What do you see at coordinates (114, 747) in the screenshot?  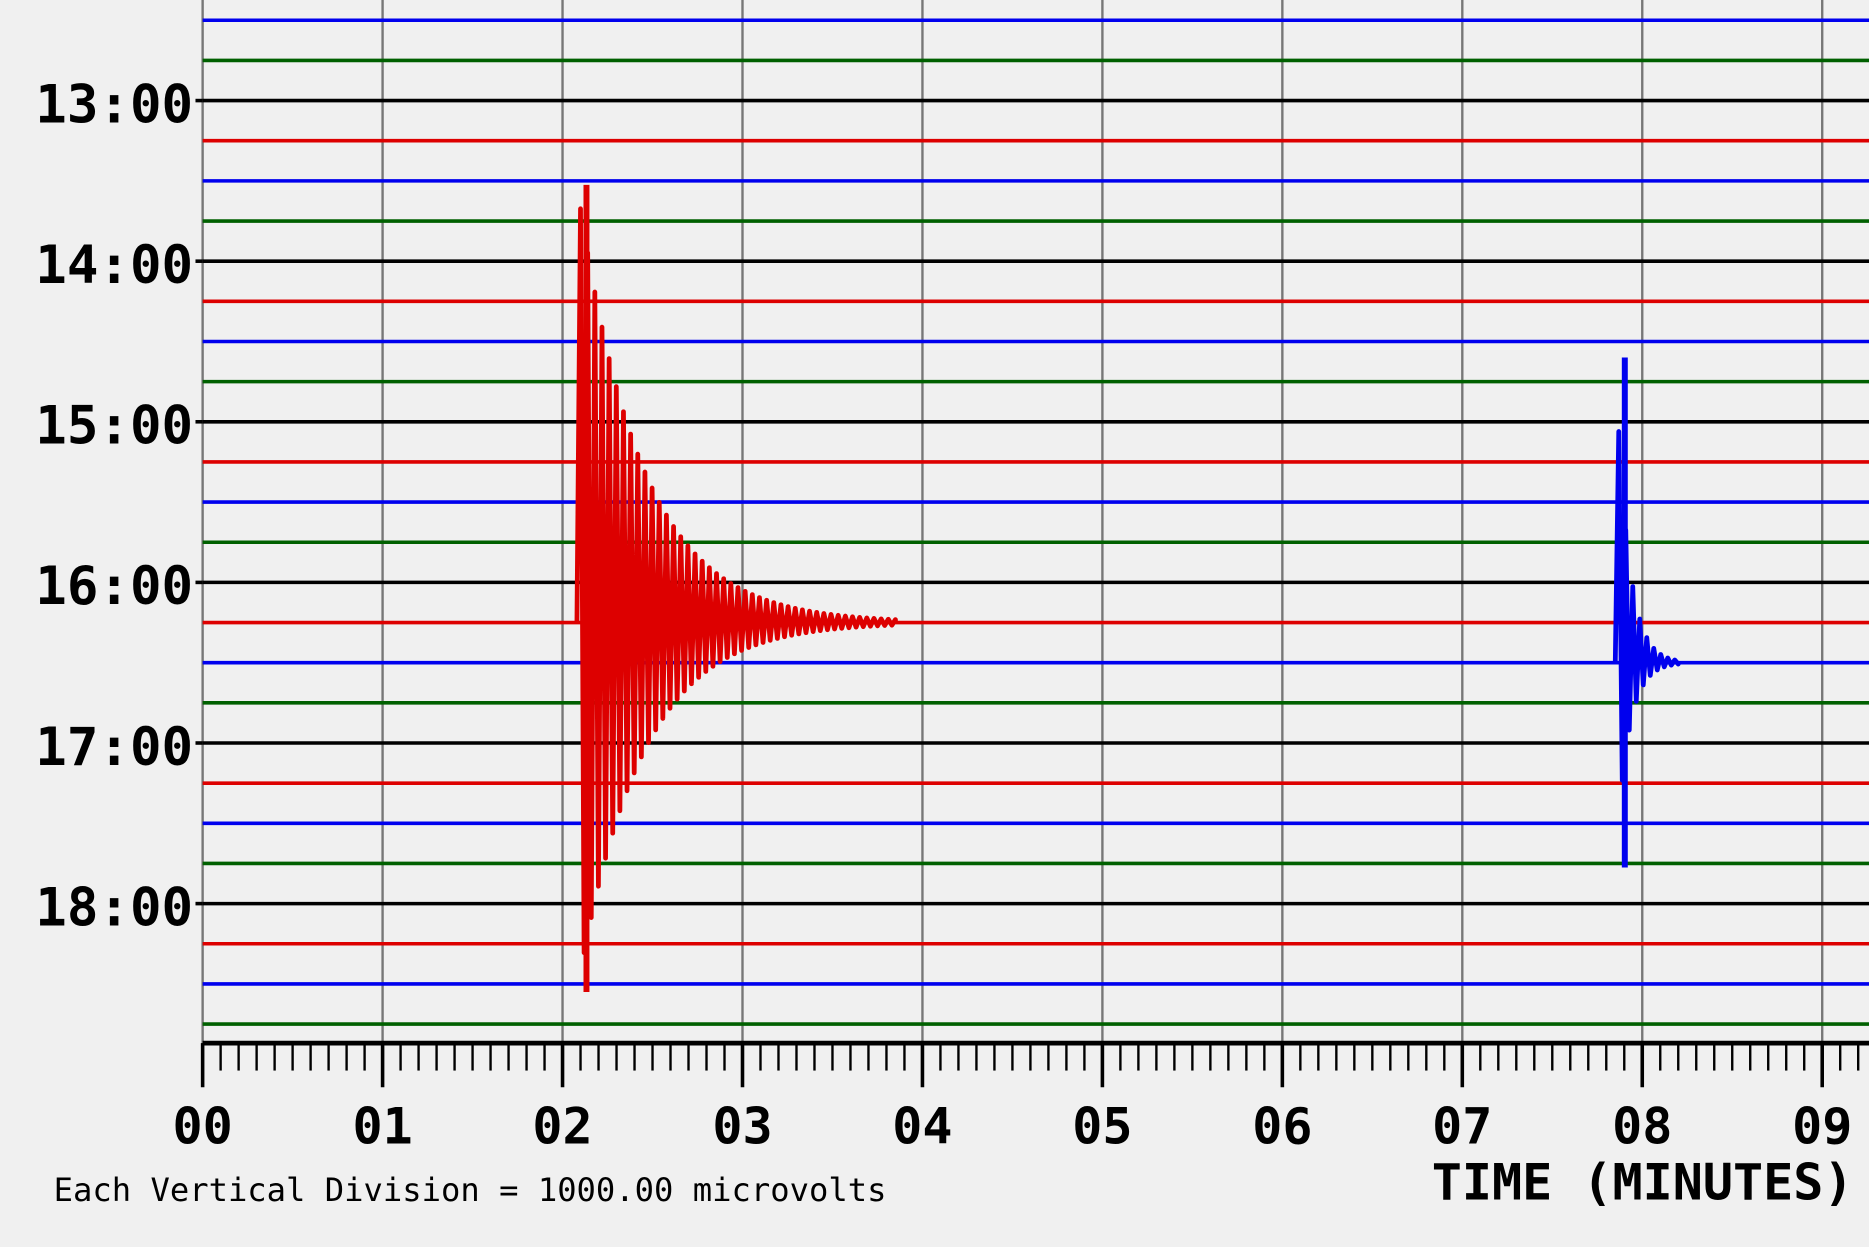 I see `y-tick-label: 17:00` at bounding box center [114, 747].